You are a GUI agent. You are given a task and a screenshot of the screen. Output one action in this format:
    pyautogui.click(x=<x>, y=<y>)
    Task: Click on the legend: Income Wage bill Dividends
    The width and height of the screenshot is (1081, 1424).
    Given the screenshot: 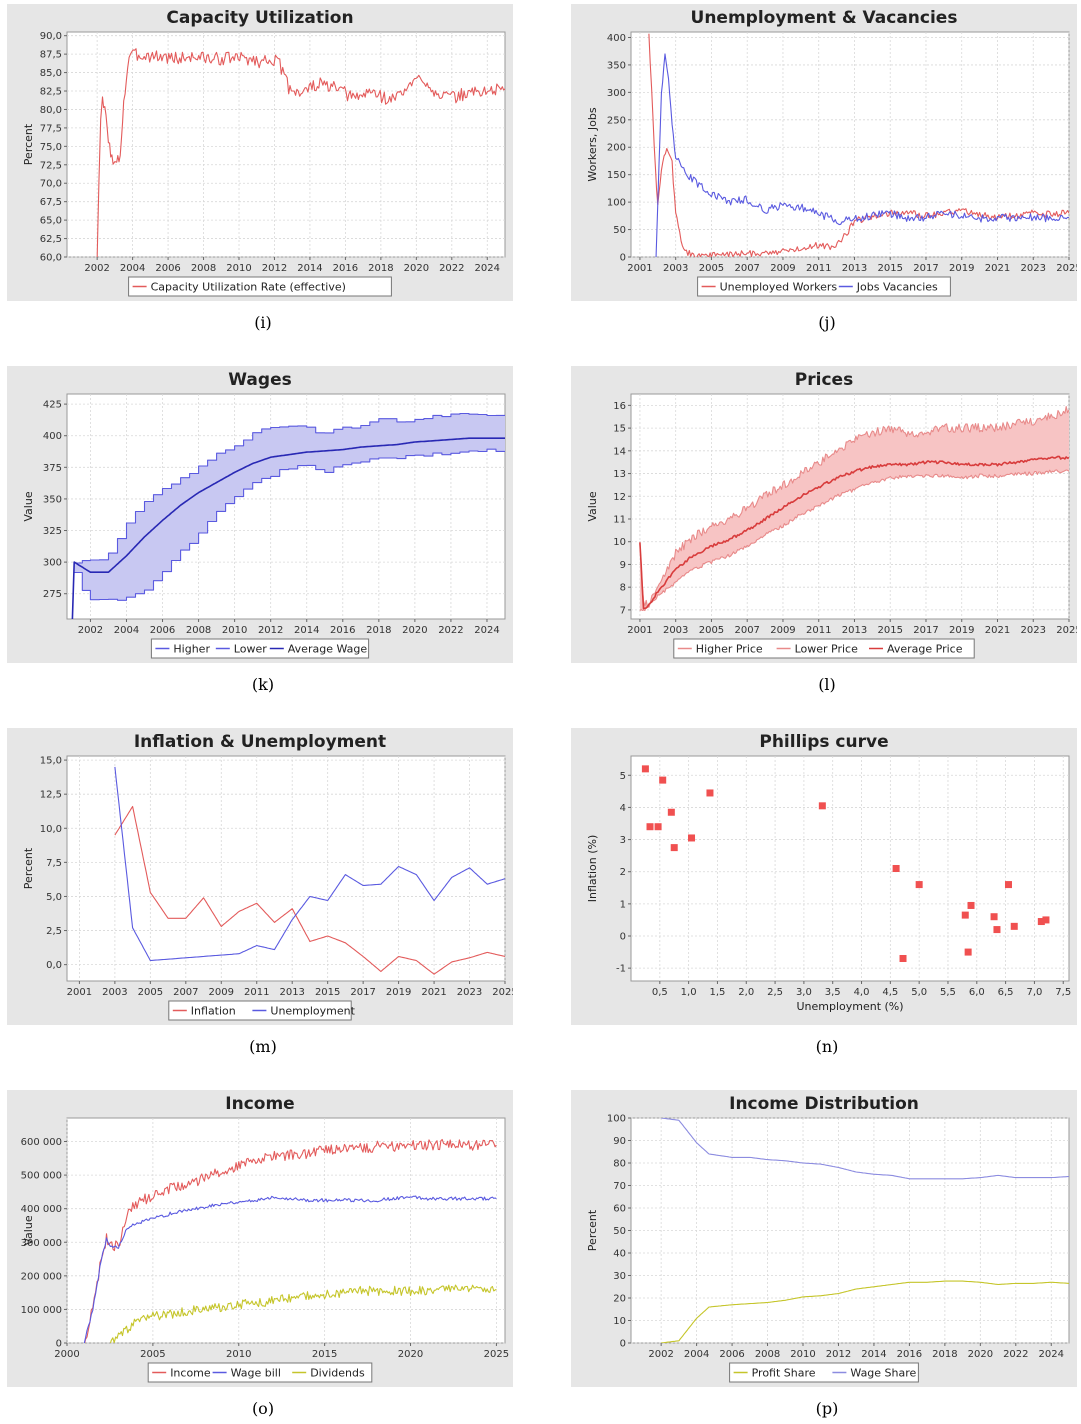 What is the action you would take?
    pyautogui.click(x=260, y=1372)
    